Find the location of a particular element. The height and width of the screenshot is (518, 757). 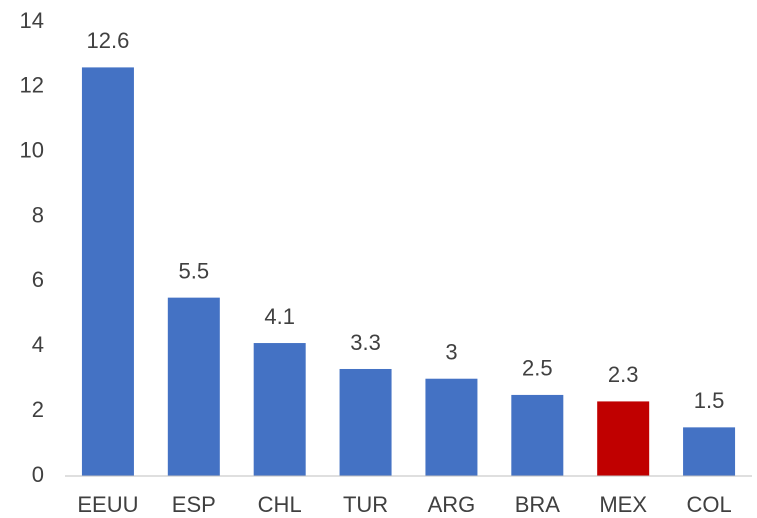

data-label: 5.5 is located at coordinates (194, 270).